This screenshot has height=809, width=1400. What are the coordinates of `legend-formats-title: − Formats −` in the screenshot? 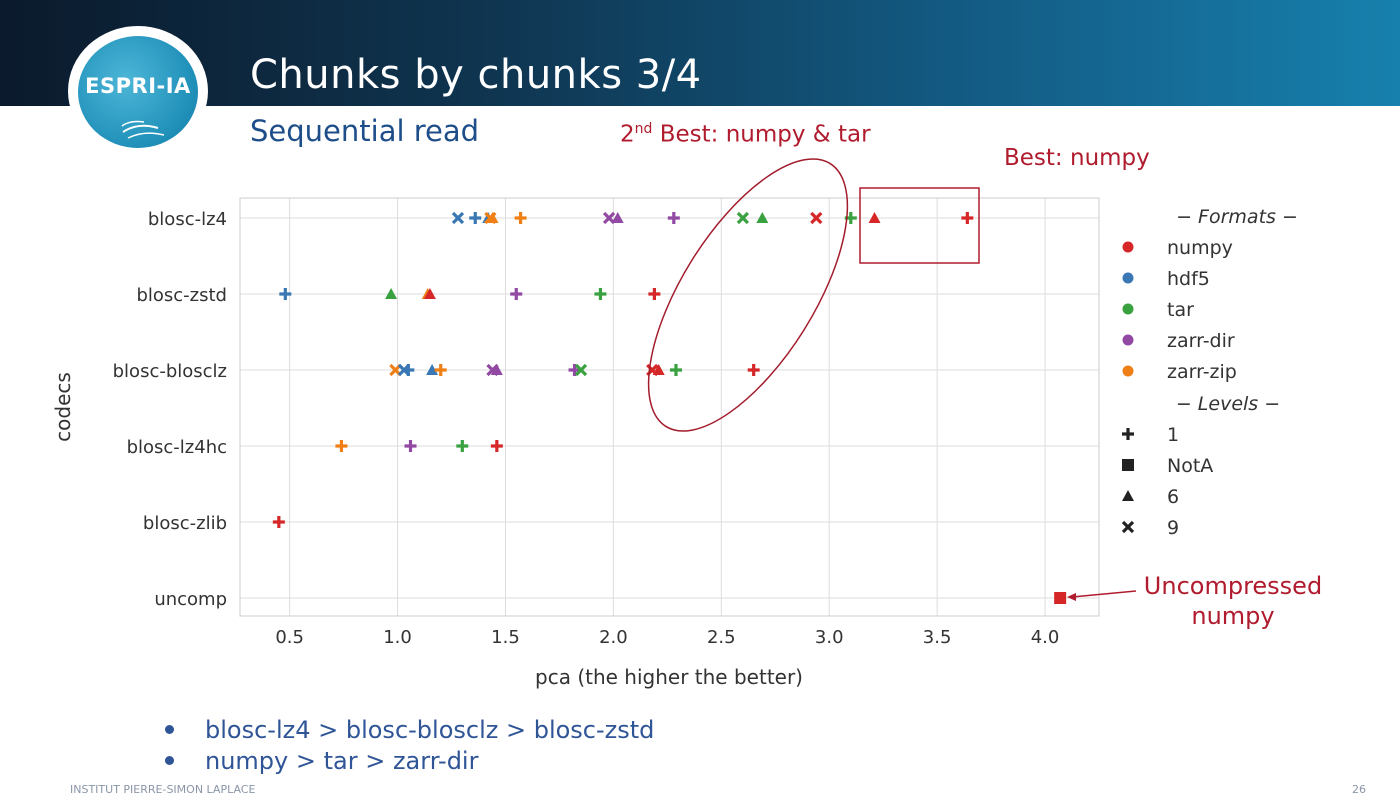 It's located at (1237, 217).